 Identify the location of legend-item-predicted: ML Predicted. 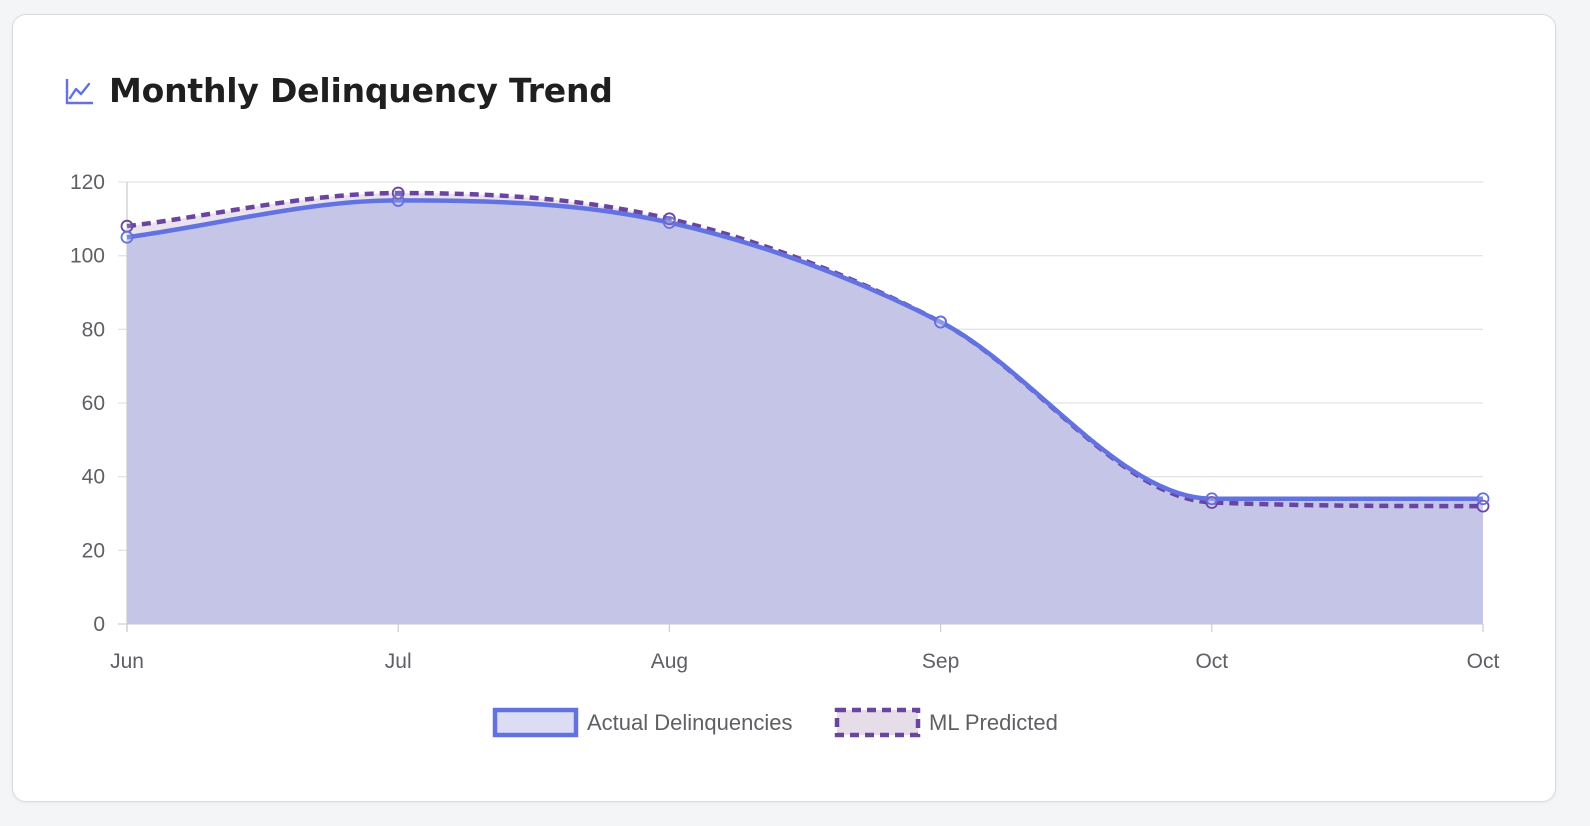
(946, 722).